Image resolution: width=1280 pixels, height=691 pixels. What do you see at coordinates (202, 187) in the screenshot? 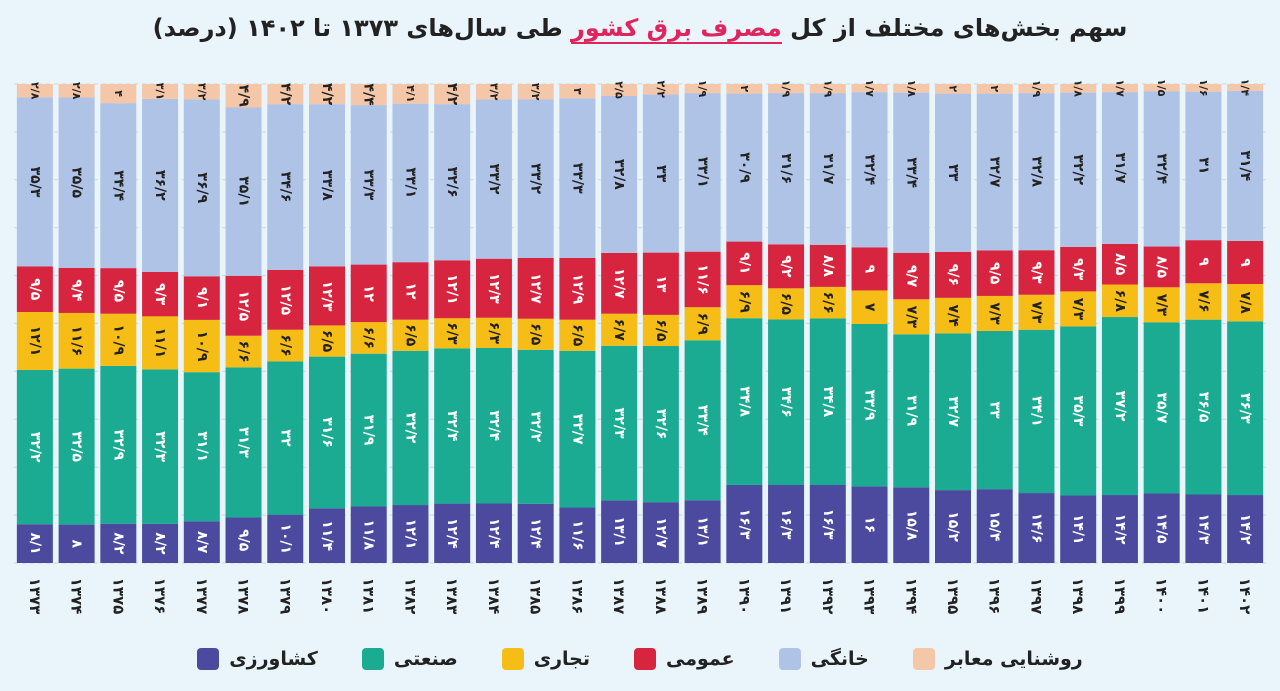
I see `data-label-household: ۳۶/۹` at bounding box center [202, 187].